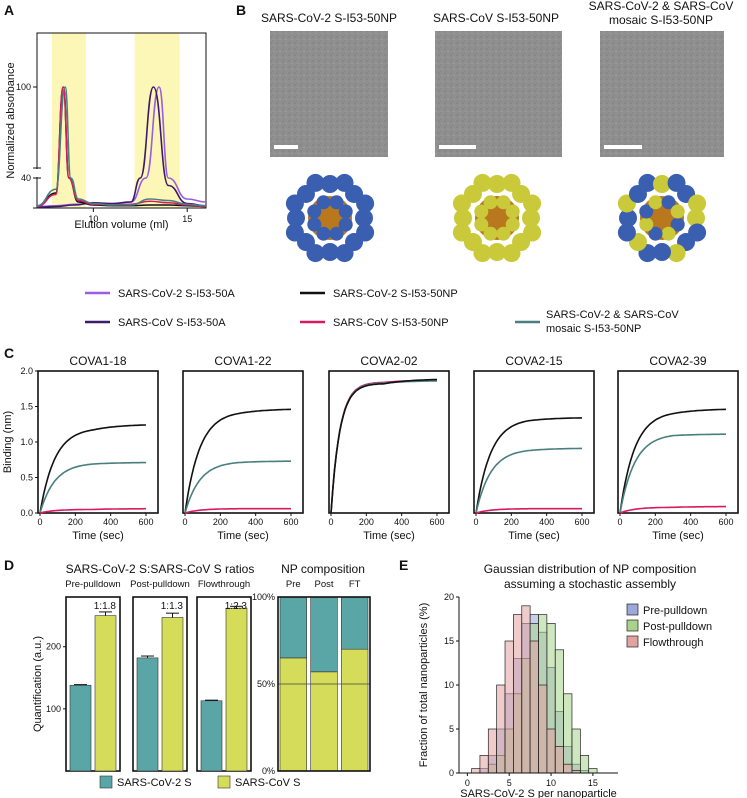  What do you see at coordinates (590, 569) in the screenshot?
I see `hist-title-1: Gaussian distribution of NP composition` at bounding box center [590, 569].